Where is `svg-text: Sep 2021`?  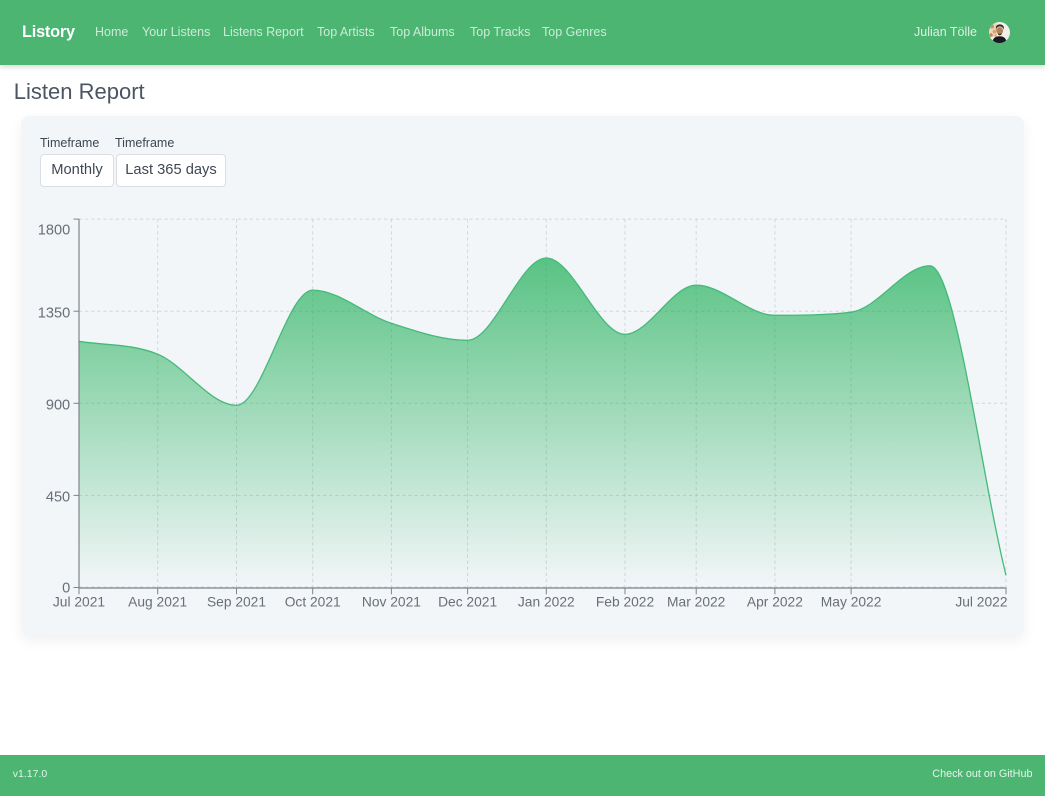 svg-text: Sep 2021 is located at coordinates (236, 602).